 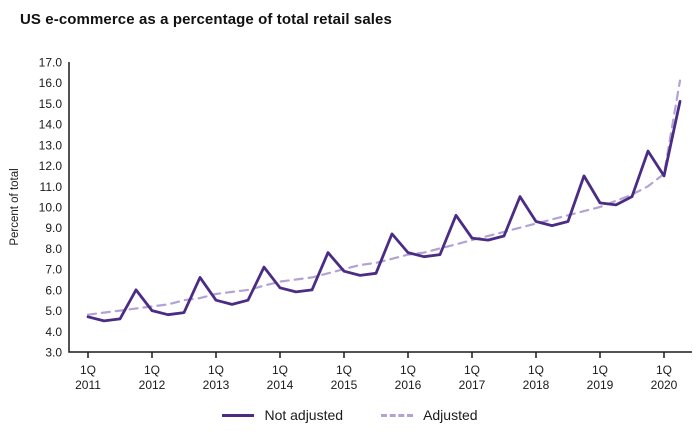 I want to click on y-tick-label: 12.0, so click(x=51, y=166).